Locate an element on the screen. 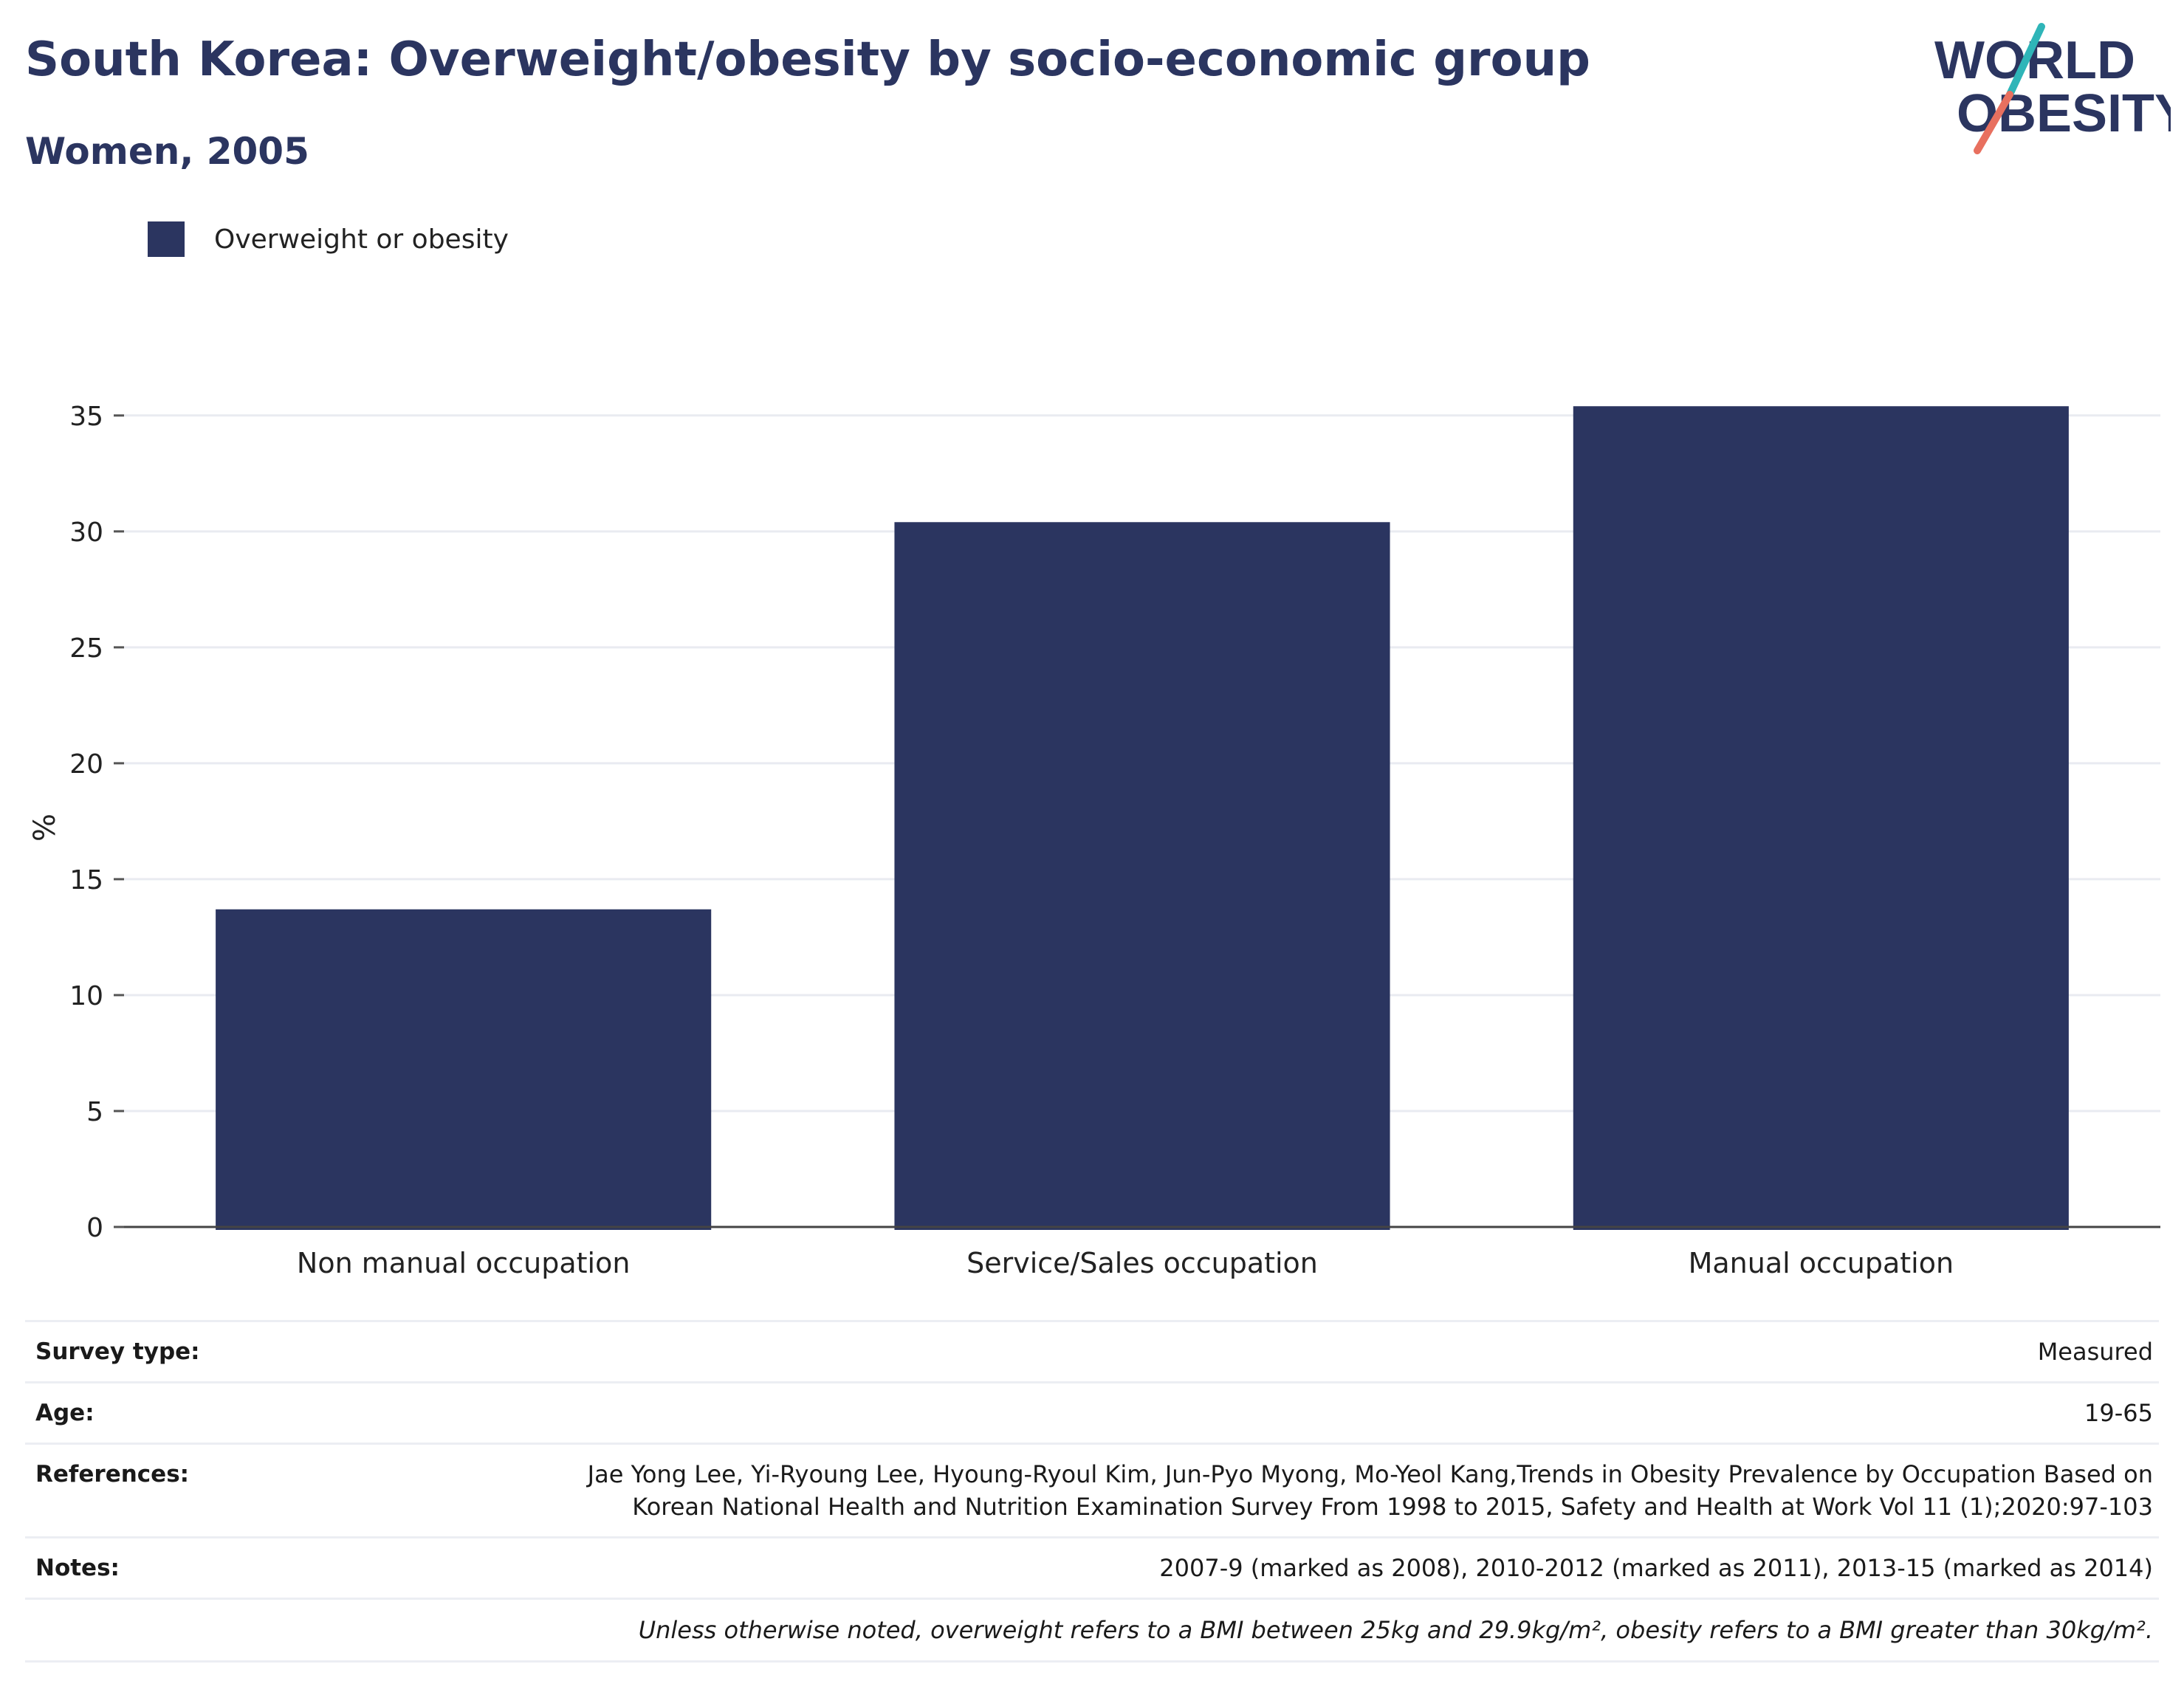  references-label: References: is located at coordinates (112, 1474).